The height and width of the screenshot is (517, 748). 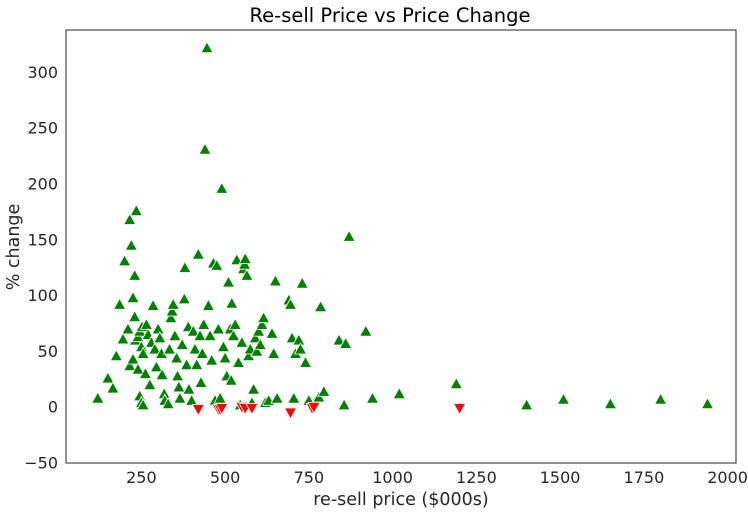 I want to click on x-tick-label-5: 1500, so click(x=560, y=477).